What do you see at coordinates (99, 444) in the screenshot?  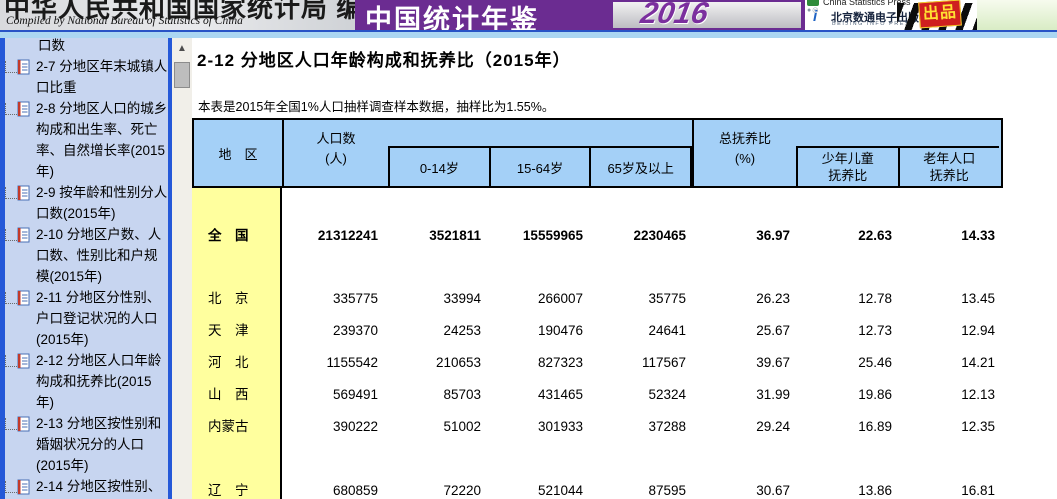 I see `sidebar-item-label: 2-13 分地区按性别和婚姻状况分的人口(2015年)` at bounding box center [99, 444].